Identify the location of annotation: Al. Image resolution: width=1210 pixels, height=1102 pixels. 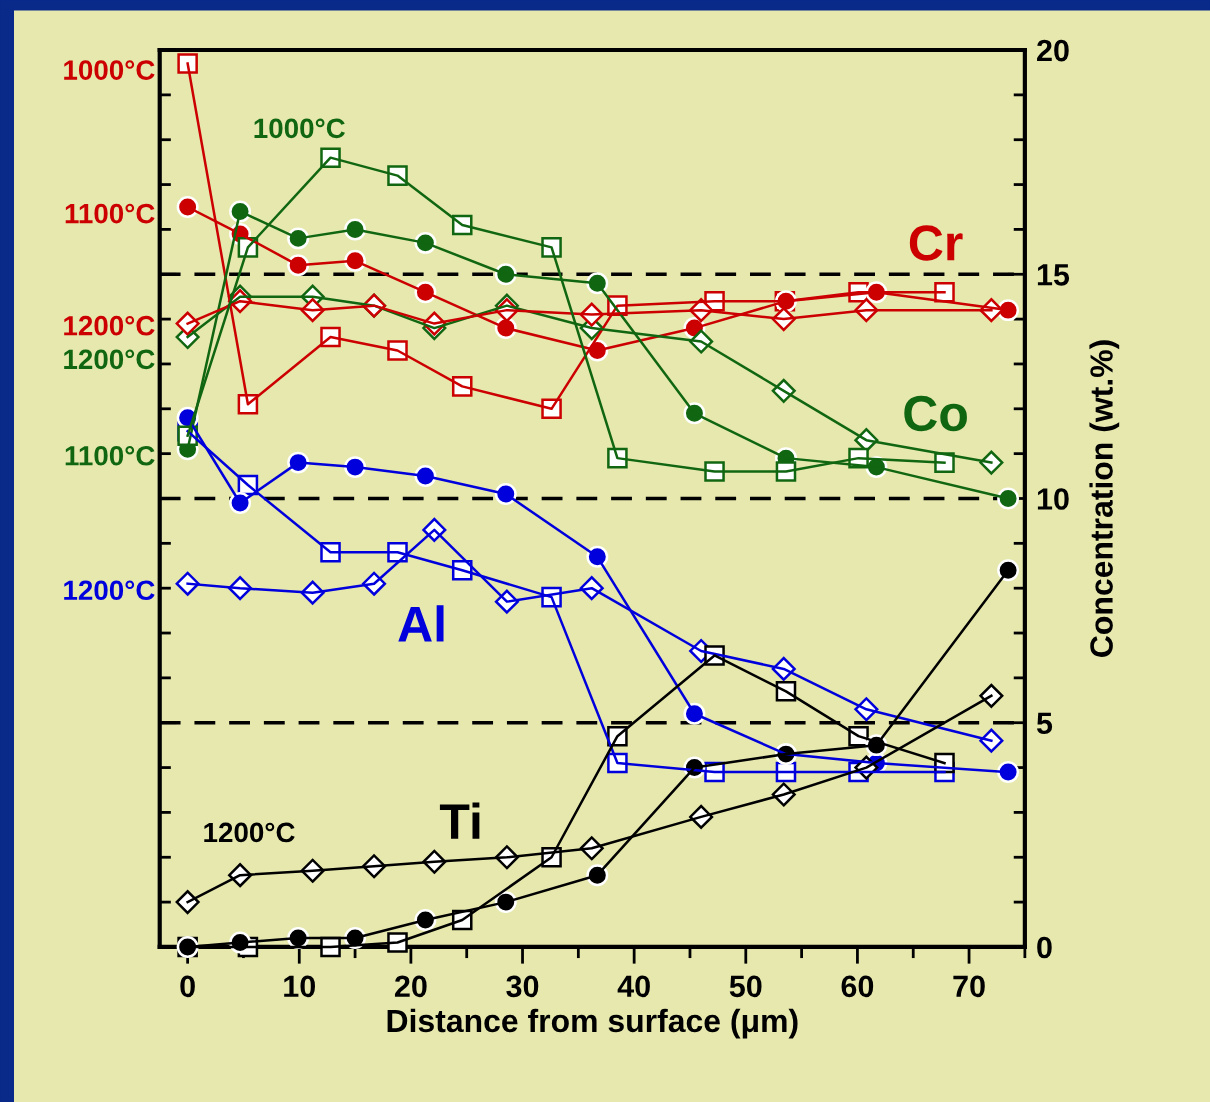
(421, 623).